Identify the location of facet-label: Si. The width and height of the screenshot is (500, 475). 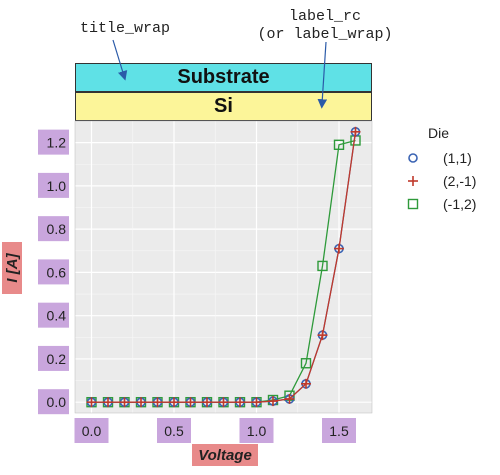
(223, 106).